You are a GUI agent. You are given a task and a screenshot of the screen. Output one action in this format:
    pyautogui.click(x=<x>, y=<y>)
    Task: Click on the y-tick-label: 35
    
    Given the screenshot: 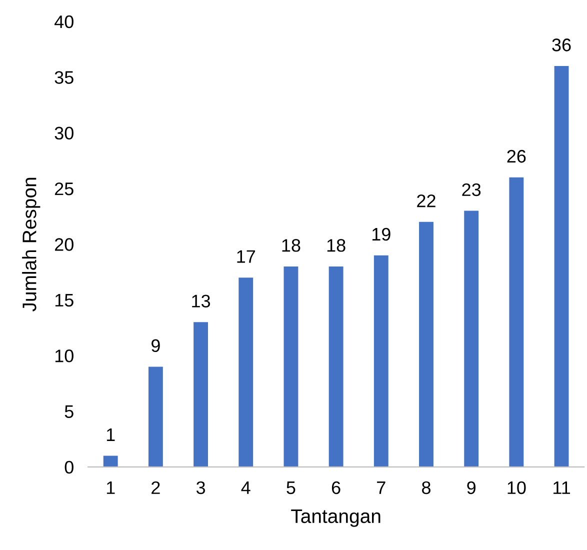 What is the action you would take?
    pyautogui.click(x=64, y=77)
    